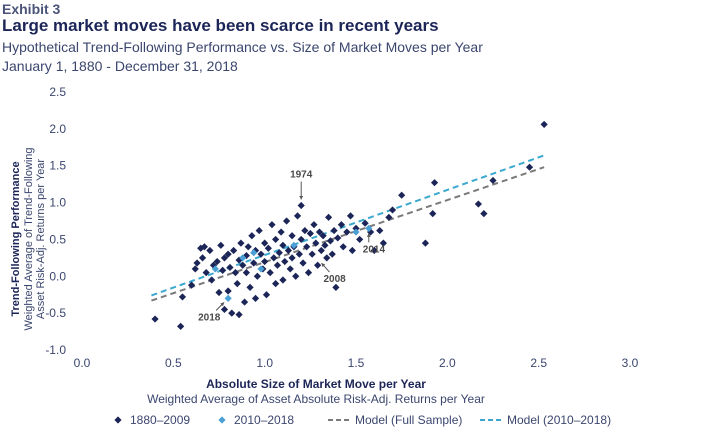  What do you see at coordinates (334, 279) in the screenshot?
I see `annotation-label: 2008` at bounding box center [334, 279].